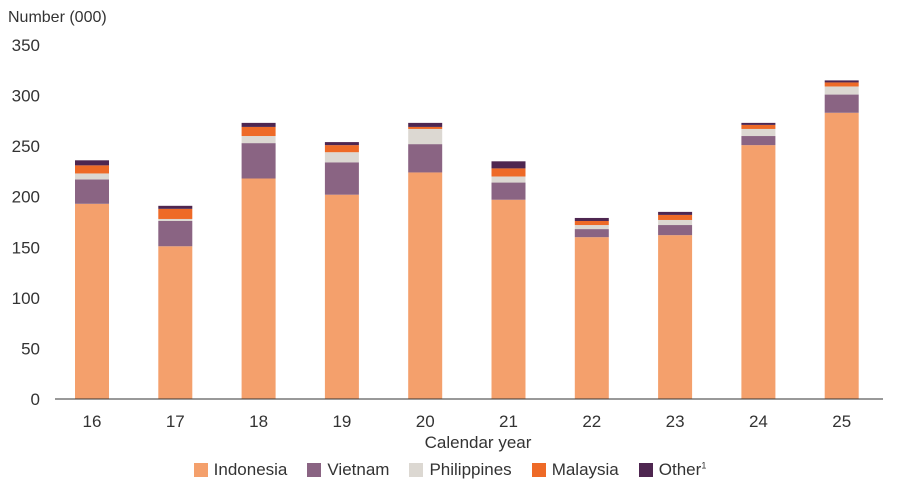  I want to click on y-tick-label: 200, so click(26, 197).